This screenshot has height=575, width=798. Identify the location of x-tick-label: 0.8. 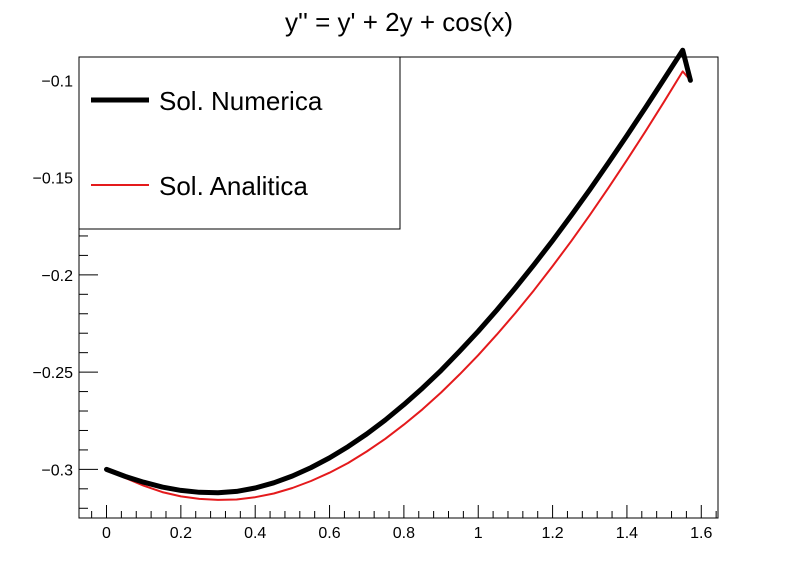
(404, 533).